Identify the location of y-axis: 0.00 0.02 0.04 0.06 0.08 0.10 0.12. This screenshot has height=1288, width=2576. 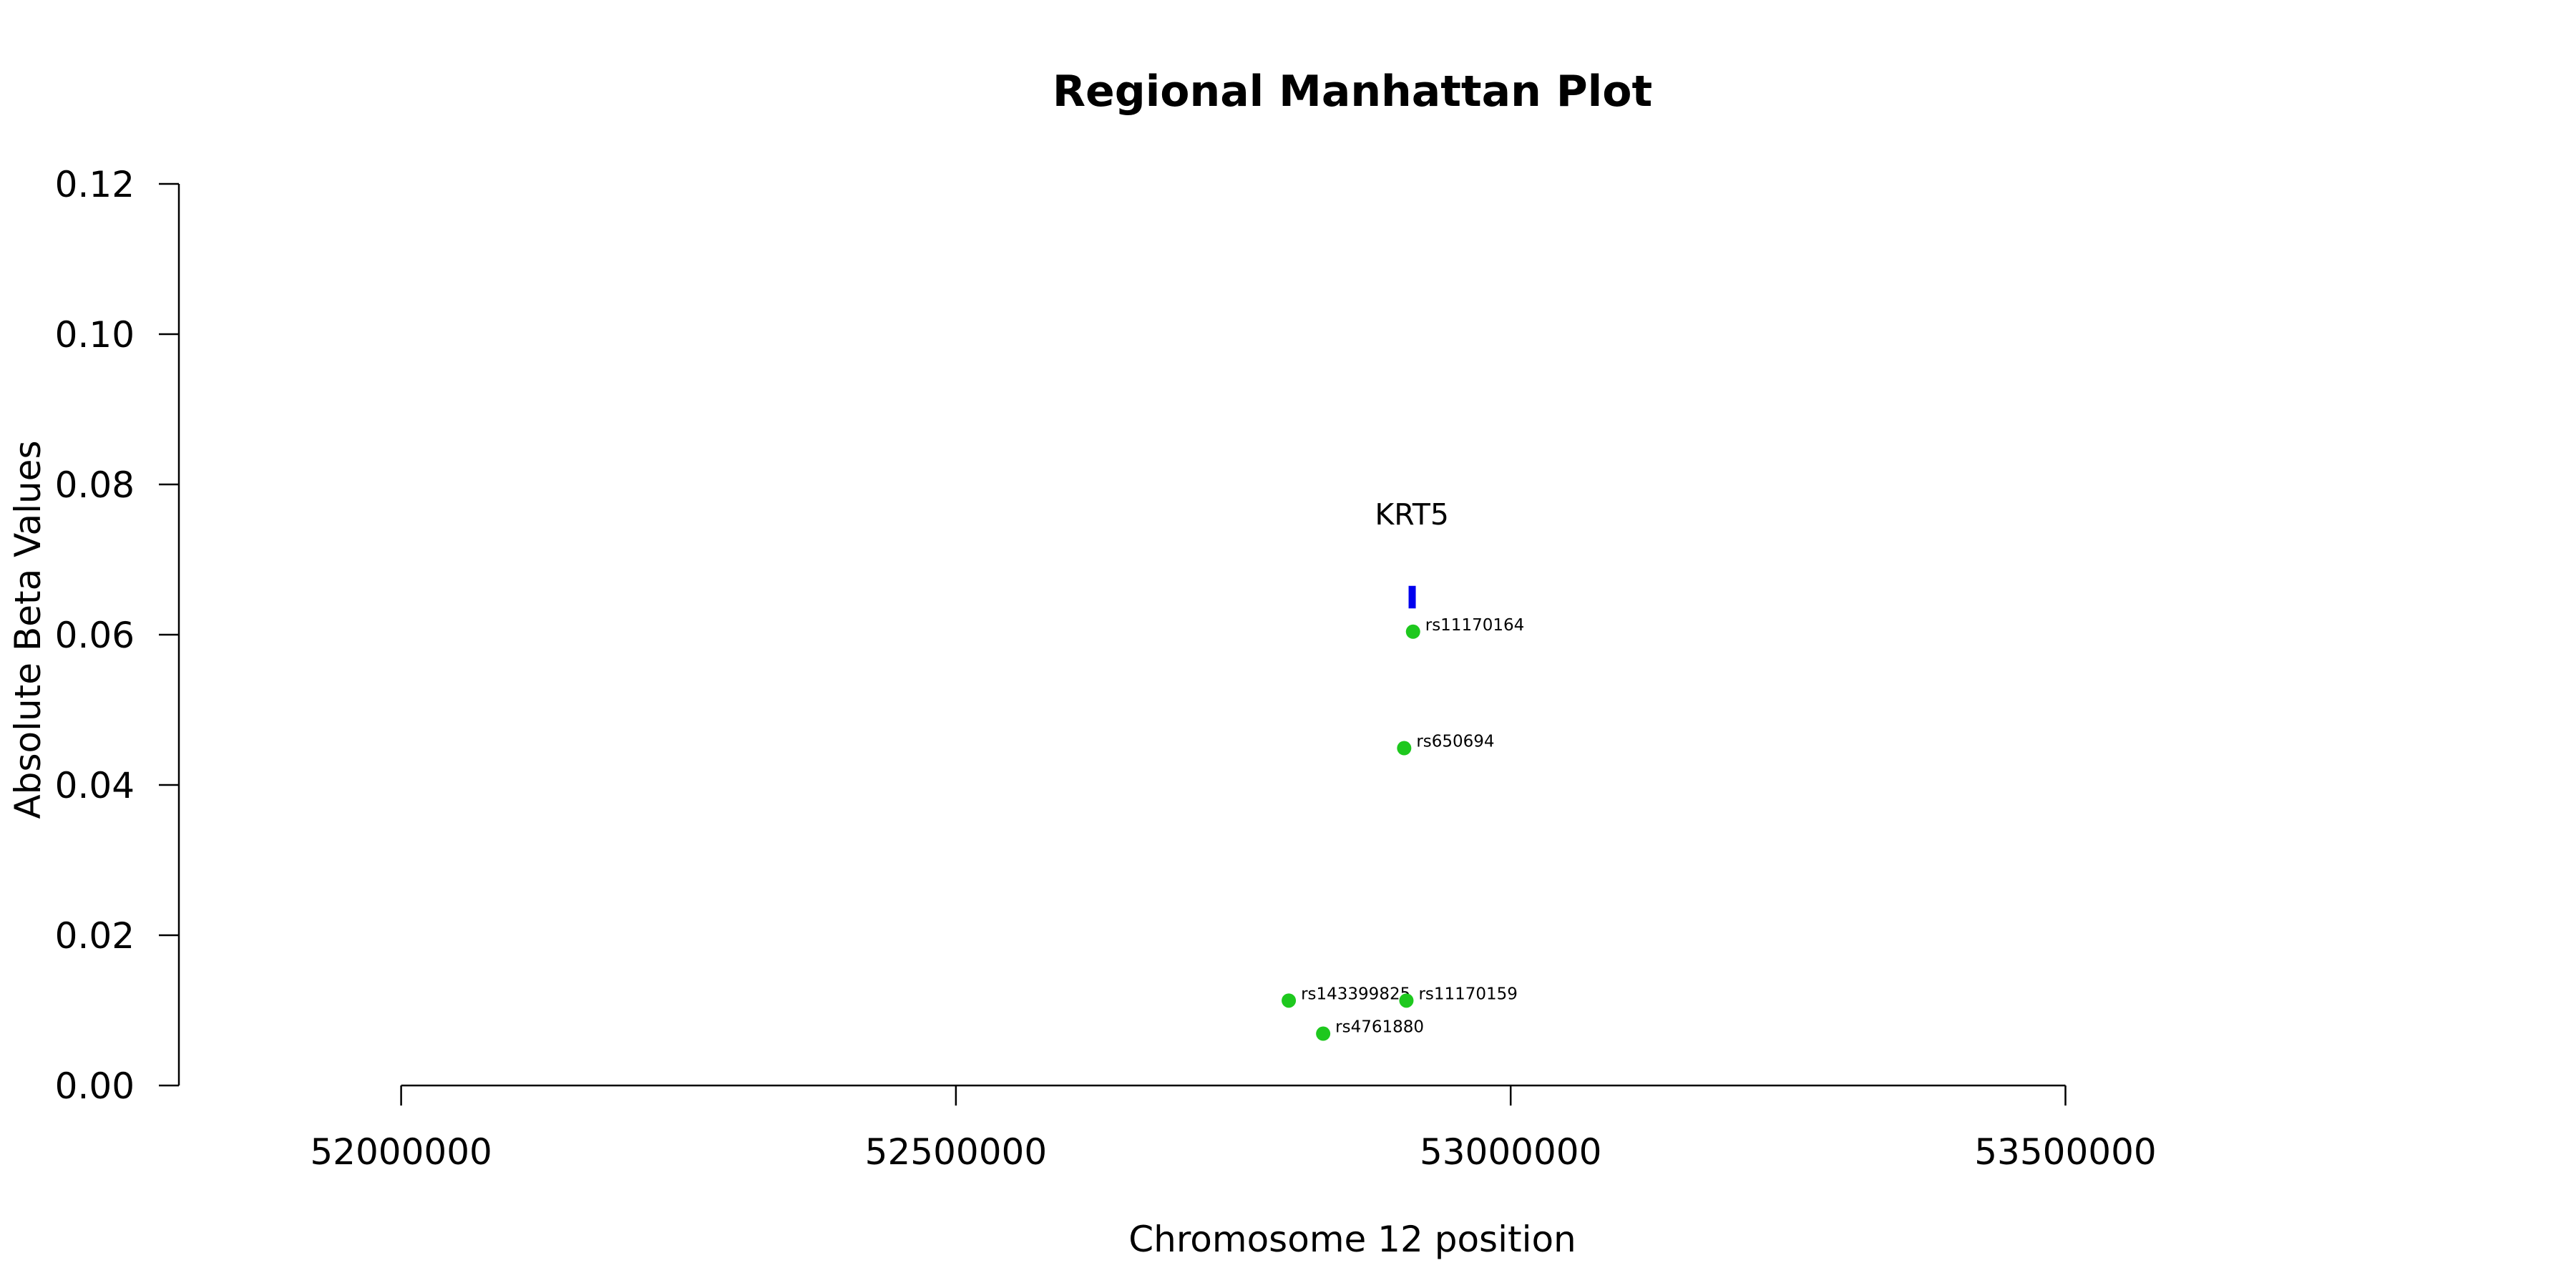
(117, 635).